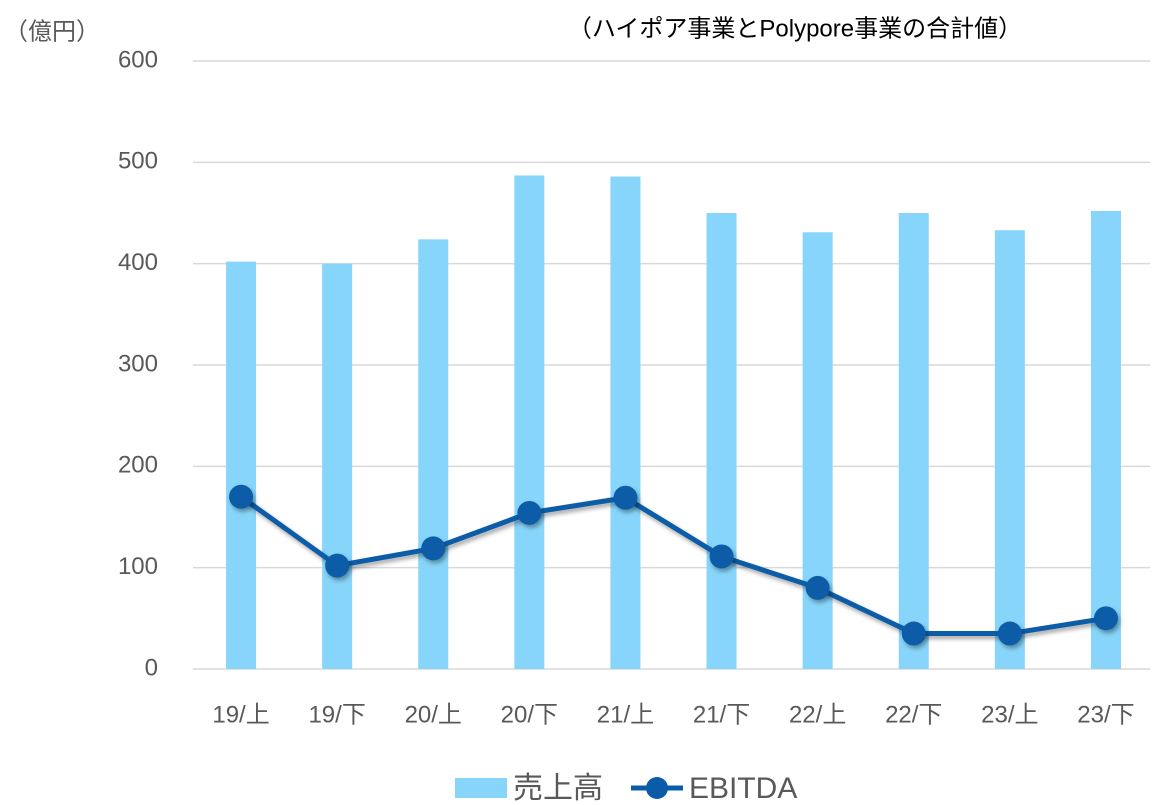 Image resolution: width=1154 pixels, height=805 pixels. I want to click on x-tick-label: 22/下, so click(913, 714).